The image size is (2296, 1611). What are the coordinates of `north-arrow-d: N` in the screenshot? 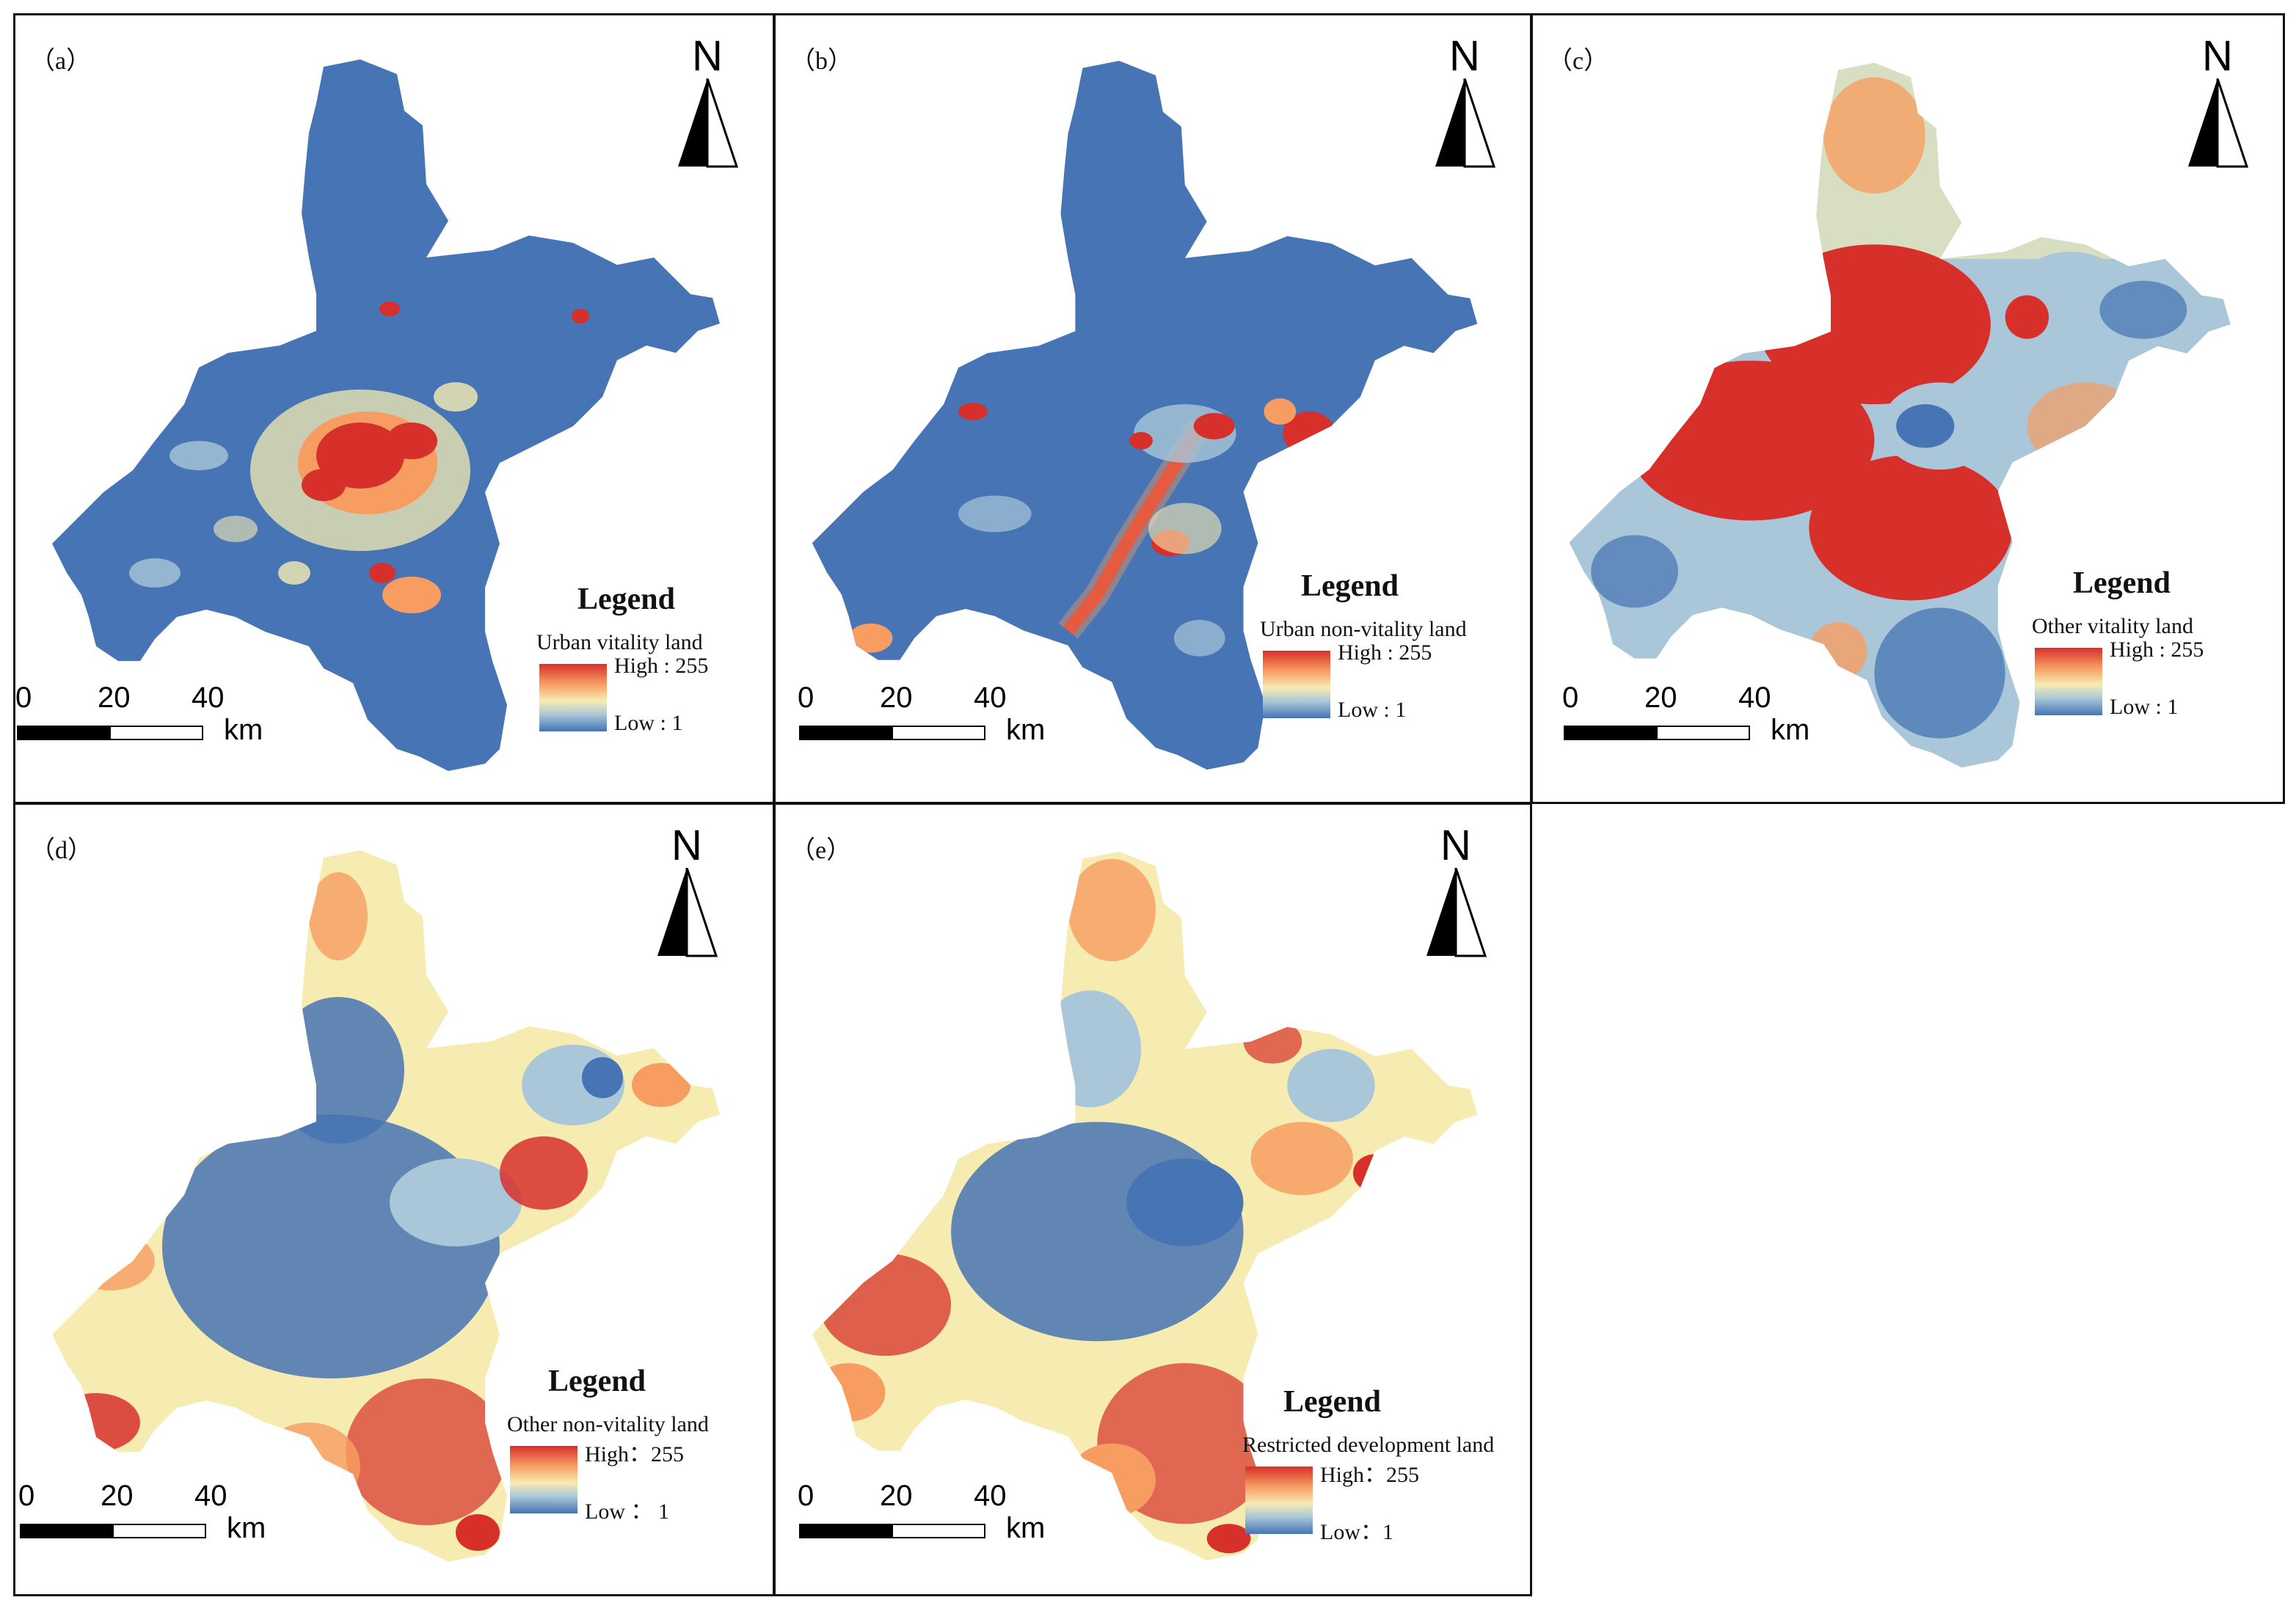 It's located at (687, 901).